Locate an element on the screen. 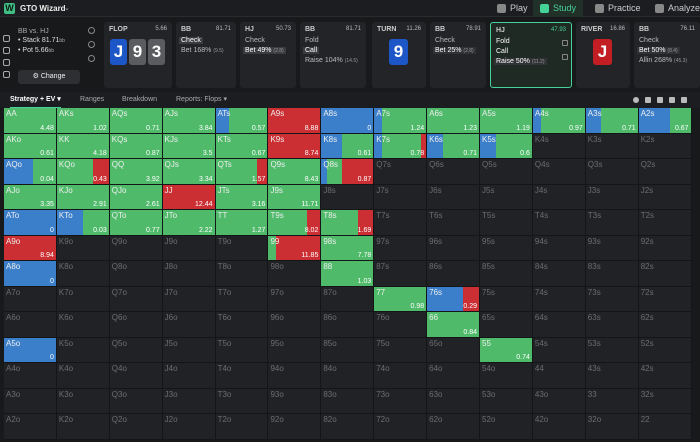 This screenshot has width=700, height=442. hand-cell: A7o is located at coordinates (30, 299).